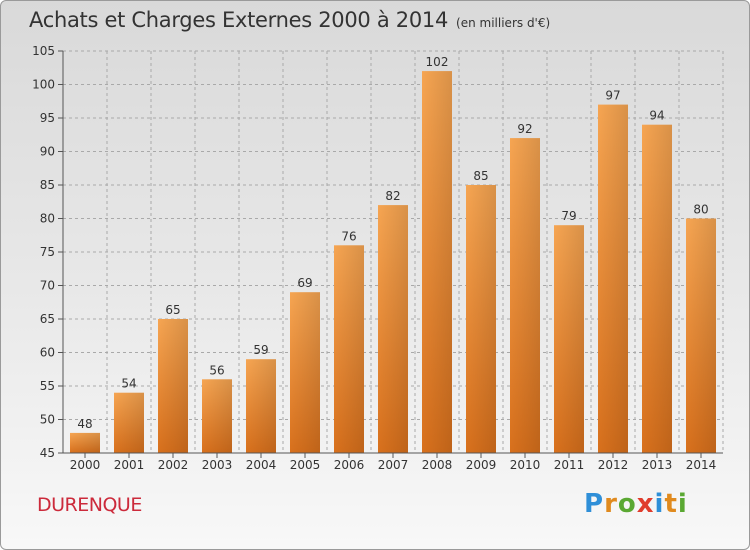 The image size is (750, 550). Describe the element at coordinates (392, 196) in the screenshot. I see `bar-value-label: 82` at that location.